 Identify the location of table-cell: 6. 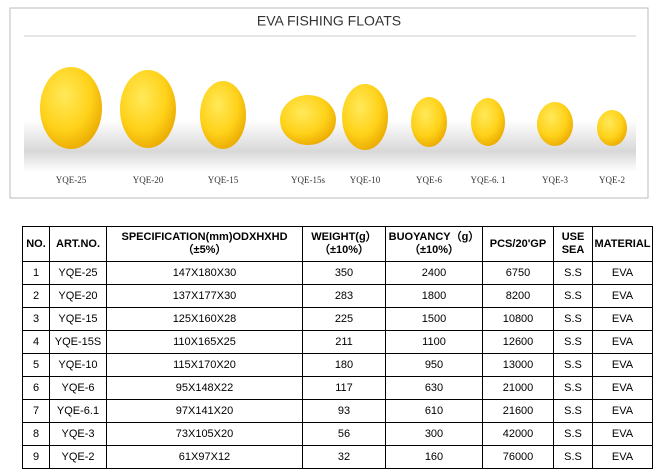
(36, 388).